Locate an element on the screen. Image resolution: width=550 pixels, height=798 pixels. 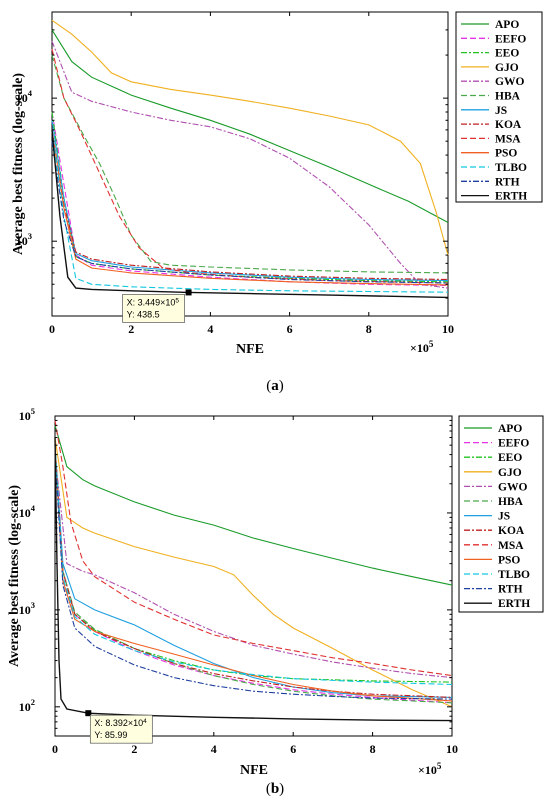
y-axis-label-b: Average best fitness (log-scale) is located at coordinates (14, 576).